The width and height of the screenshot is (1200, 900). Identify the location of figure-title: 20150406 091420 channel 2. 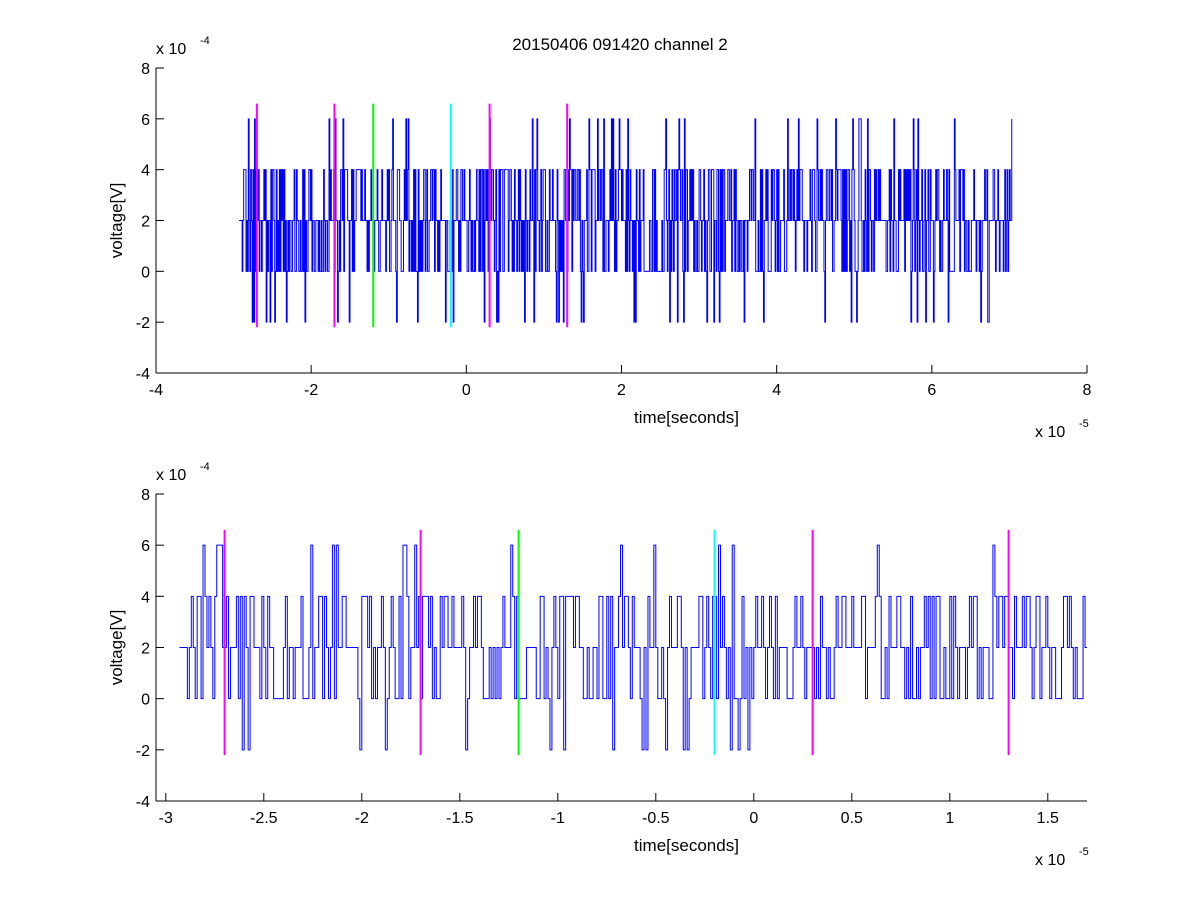
(620, 44).